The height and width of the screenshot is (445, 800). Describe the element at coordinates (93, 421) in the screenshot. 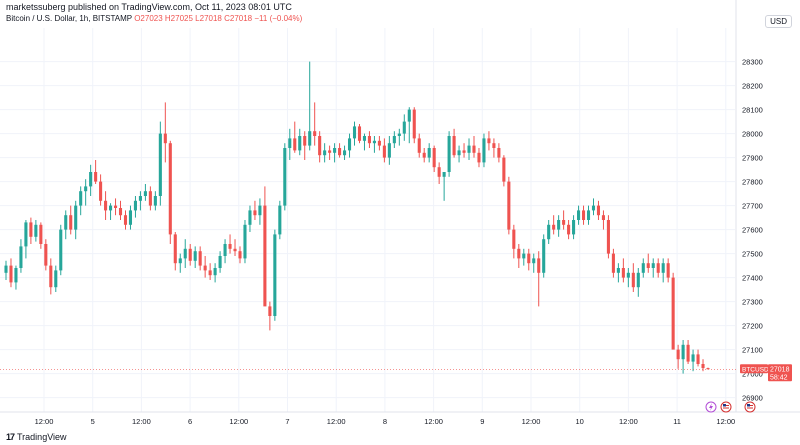

I see `x-tick-label: 5` at that location.